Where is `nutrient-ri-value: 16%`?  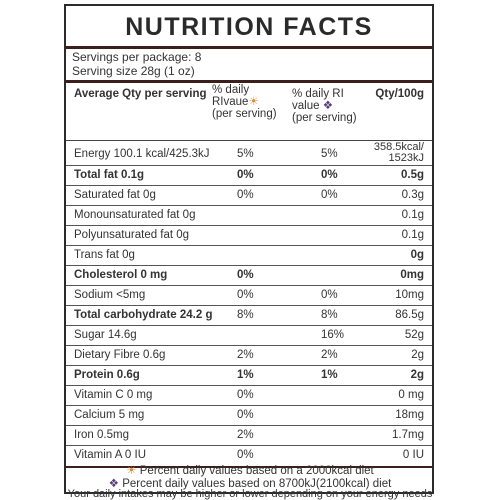 nutrient-ri-value: 16% is located at coordinates (333, 335).